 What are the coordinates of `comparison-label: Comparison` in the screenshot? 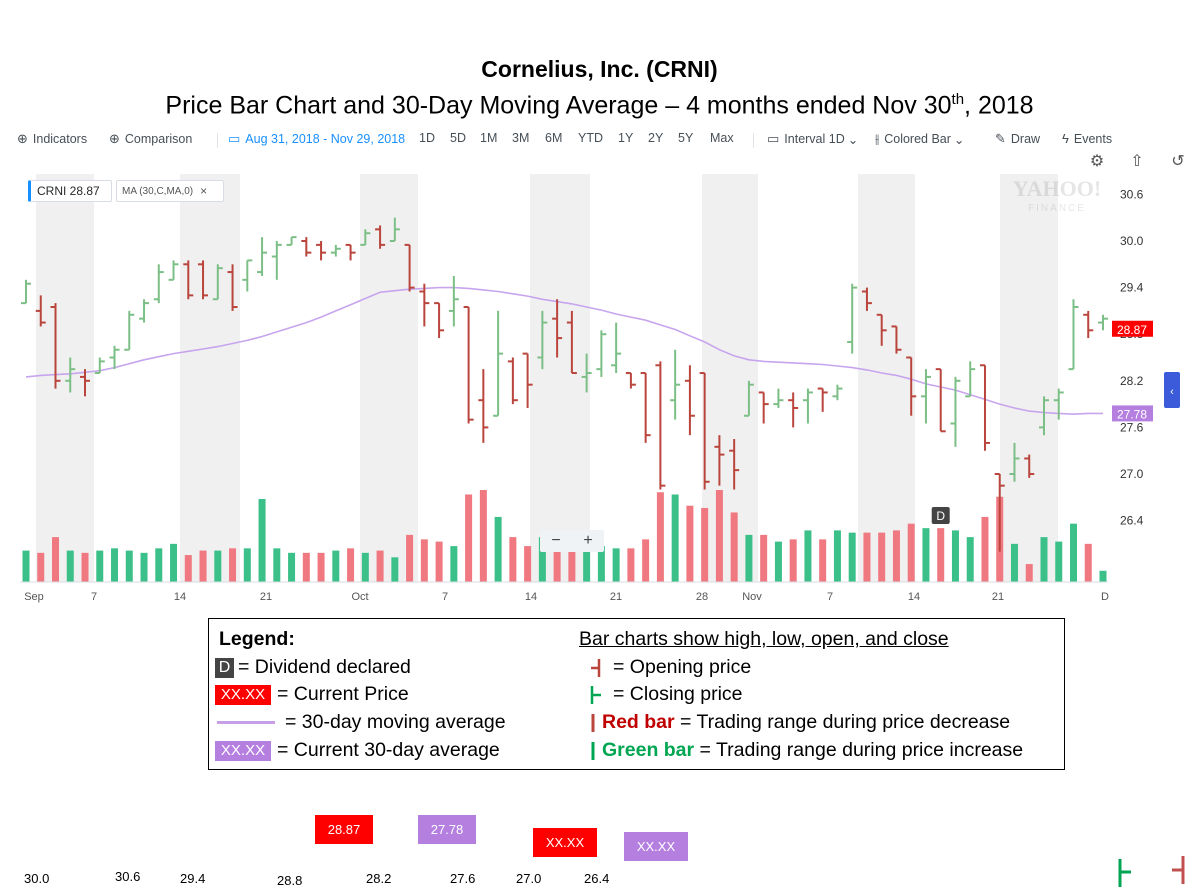 It's located at (158, 139).